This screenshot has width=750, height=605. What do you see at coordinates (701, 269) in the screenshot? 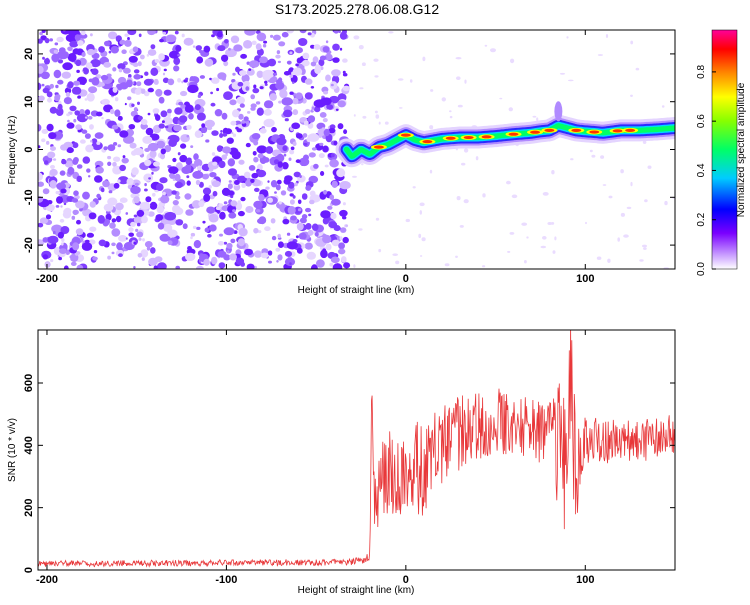
I see `colorbar-tick-label: 0.0` at bounding box center [701, 269].